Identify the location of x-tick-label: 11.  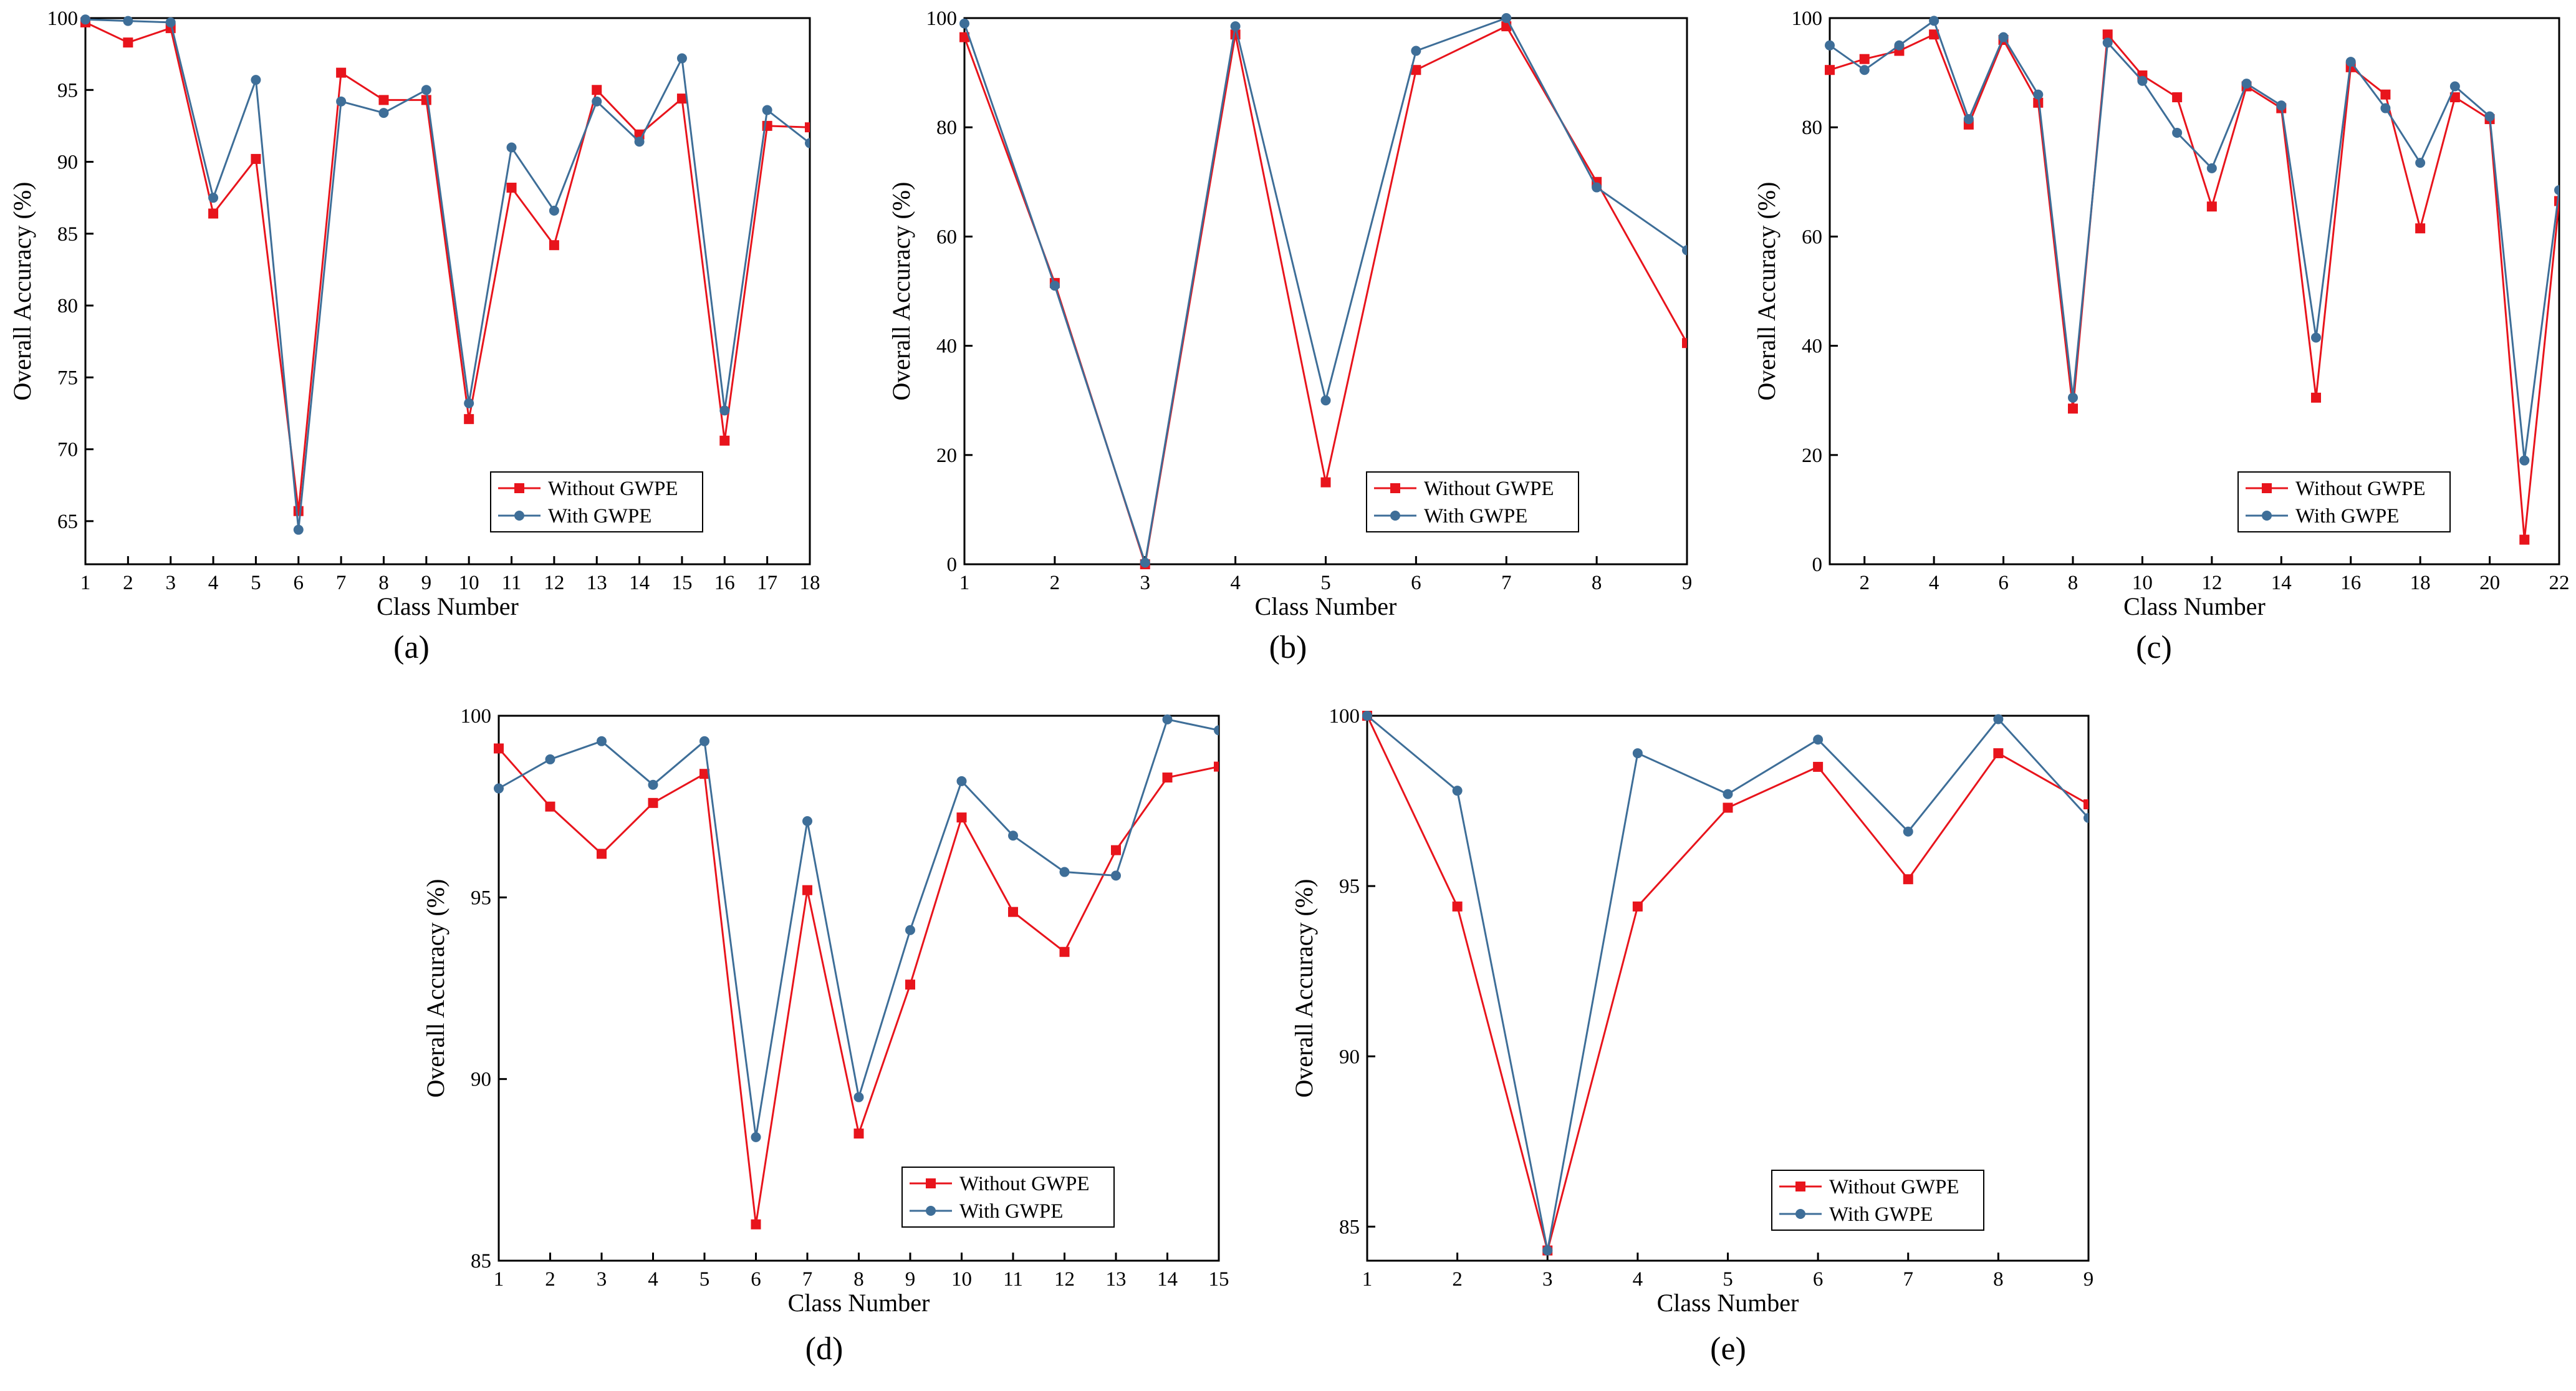
(1013, 1280).